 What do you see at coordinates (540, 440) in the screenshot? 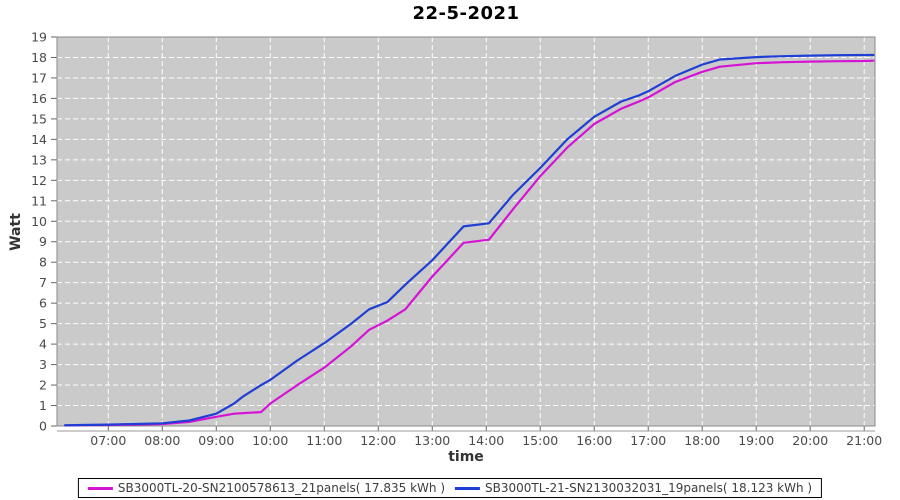
I see `x-tick-label: 15:00` at bounding box center [540, 440].